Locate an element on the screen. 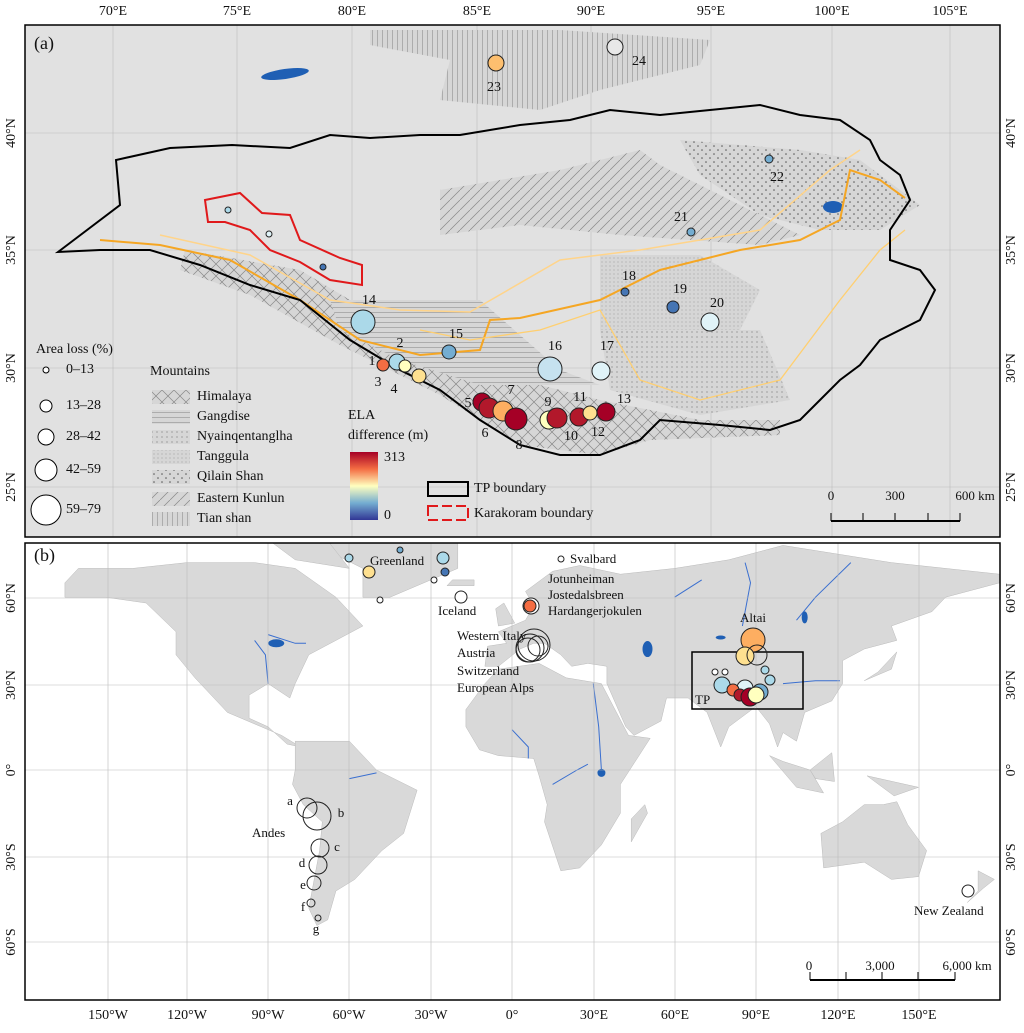 The image size is (1024, 1033). lat-label: 60°S is located at coordinates (11, 941).